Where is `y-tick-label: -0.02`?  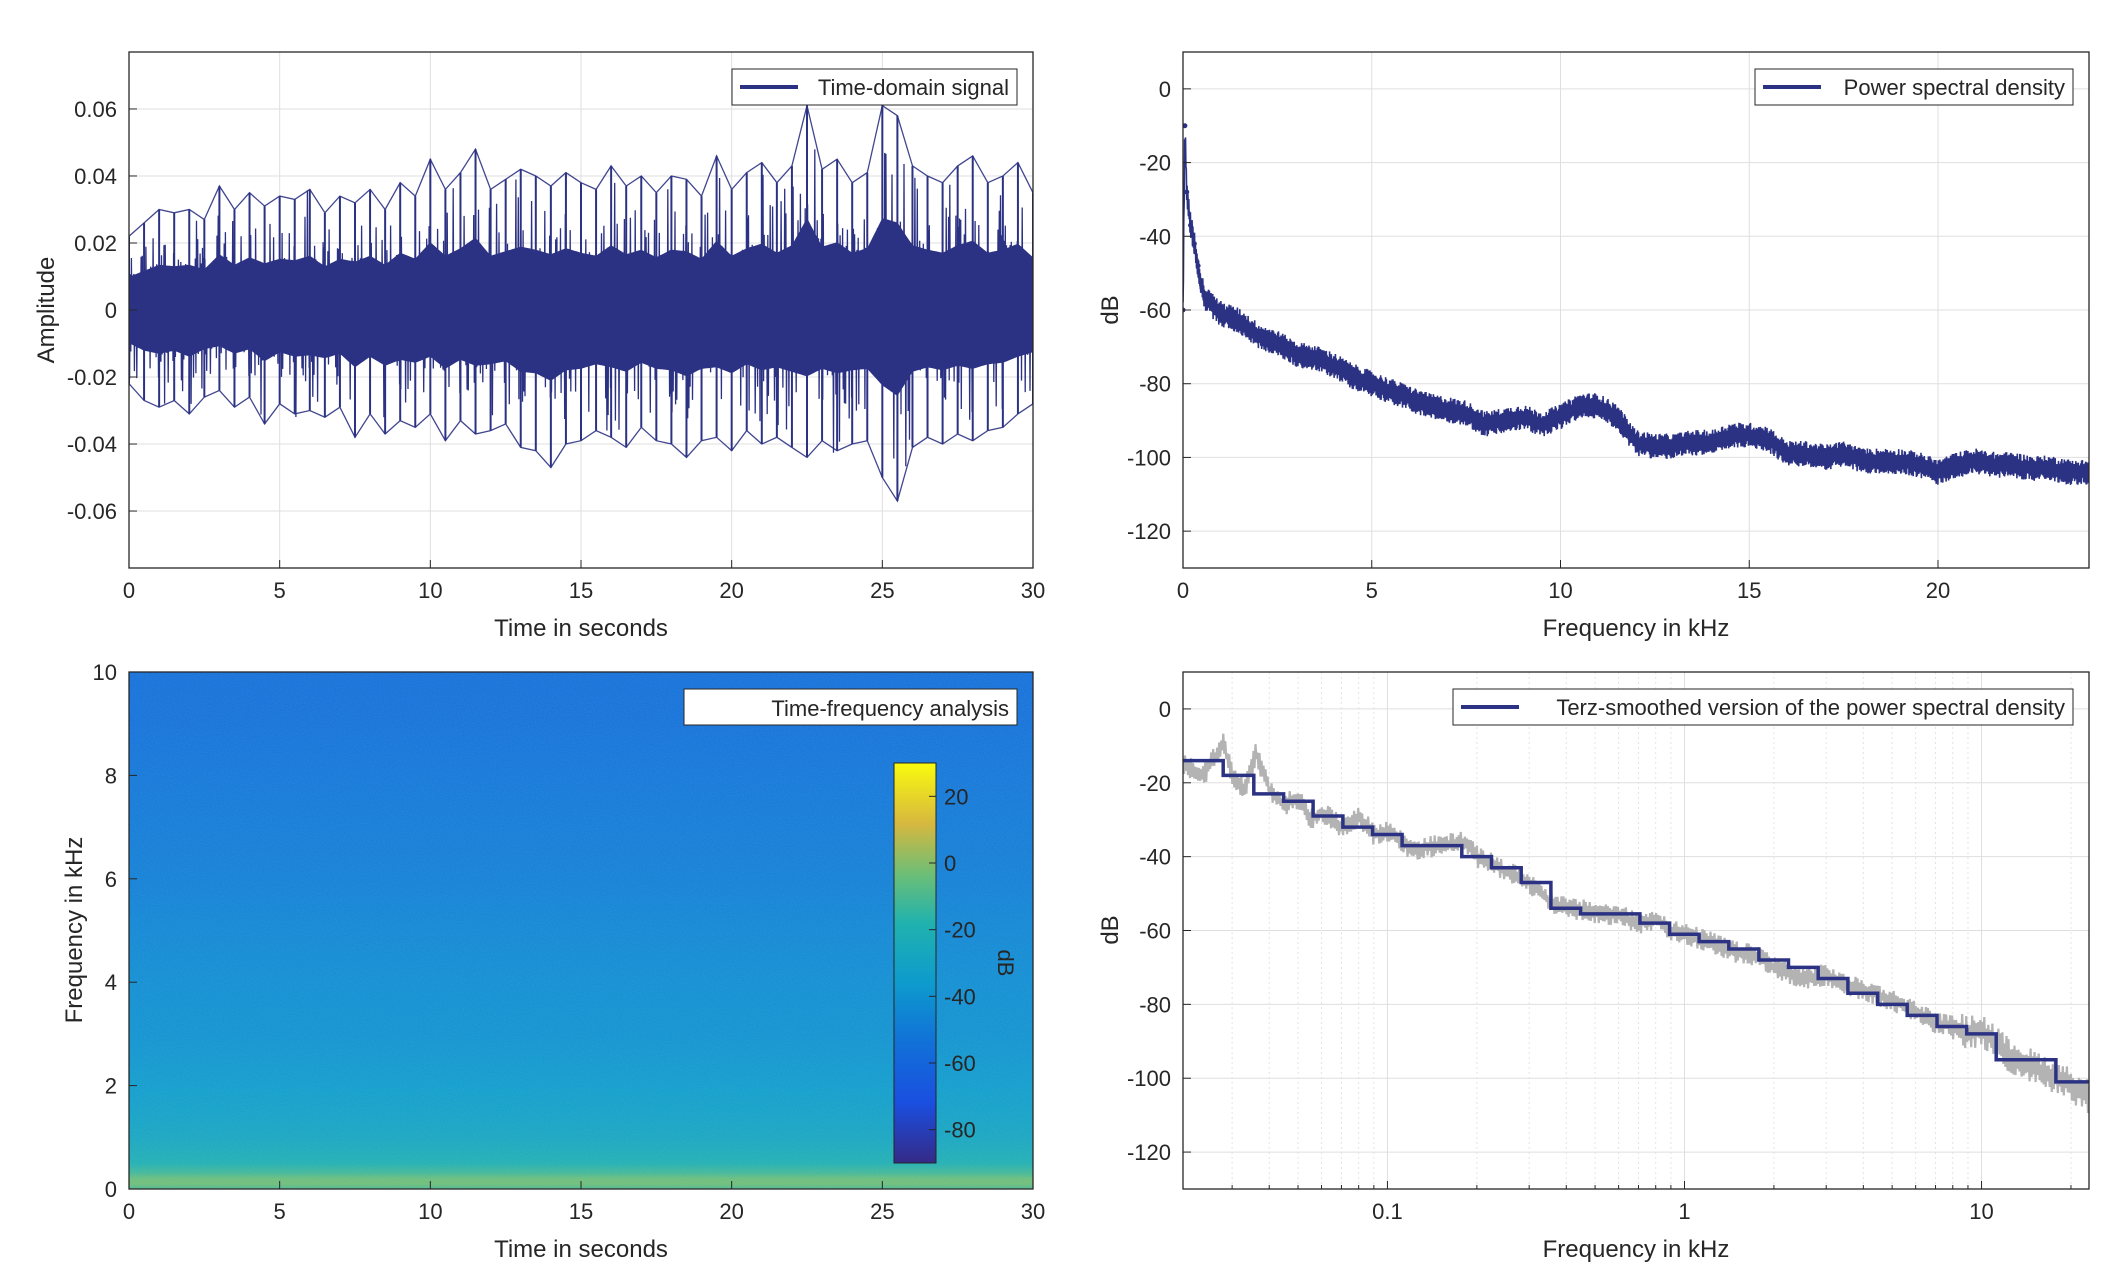 y-tick-label: -0.02 is located at coordinates (92, 377).